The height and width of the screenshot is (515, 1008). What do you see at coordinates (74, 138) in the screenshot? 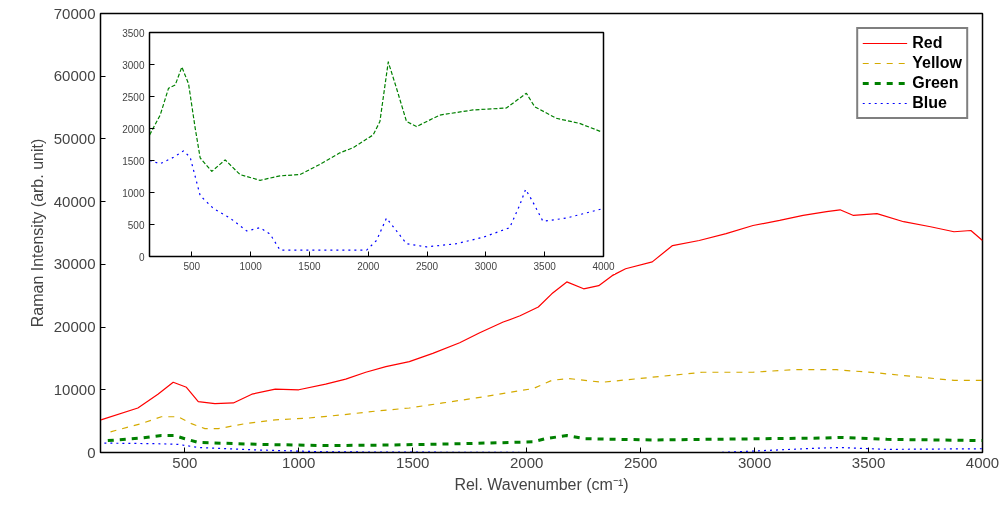
I see `y-tick-label: 50000` at bounding box center [74, 138].